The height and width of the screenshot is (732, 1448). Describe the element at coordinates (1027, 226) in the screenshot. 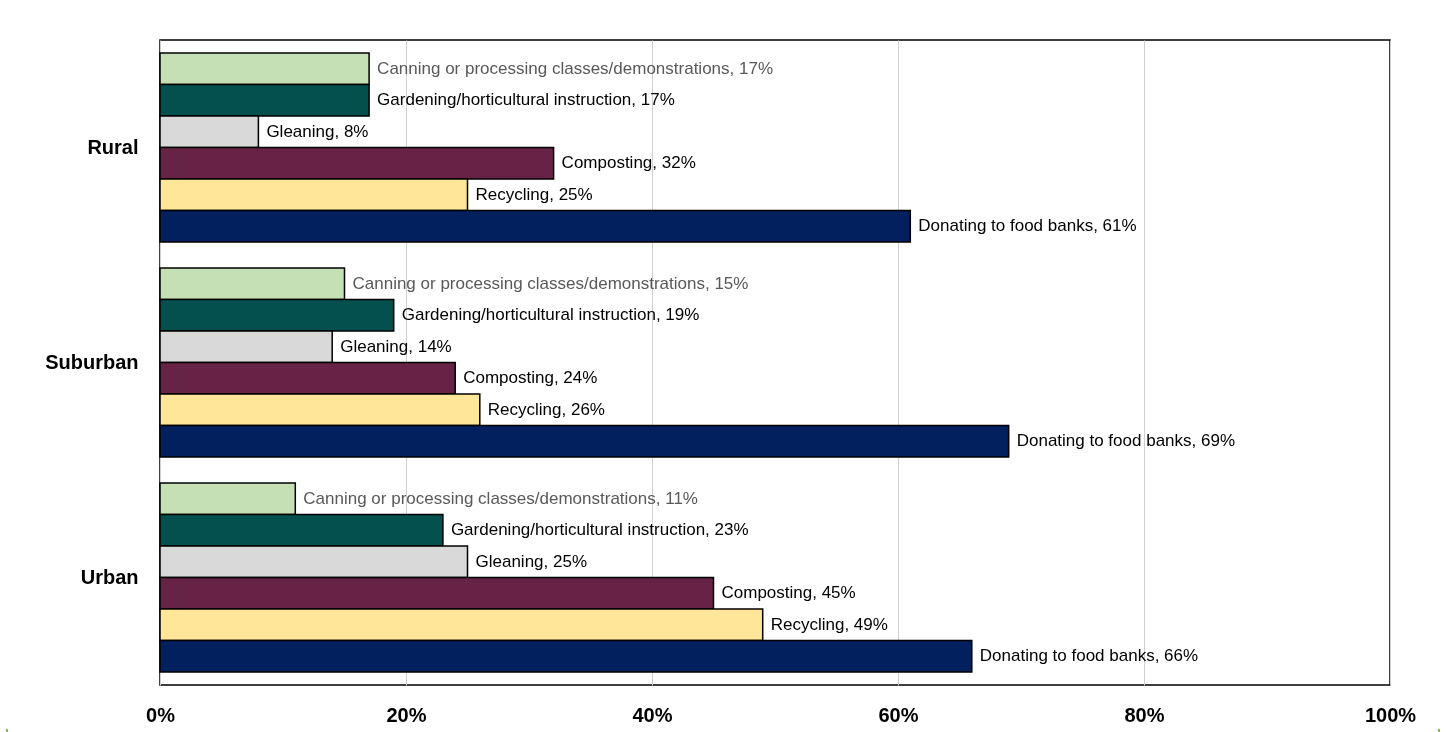

I see `data-label: Donating to food banks, 61%` at that location.